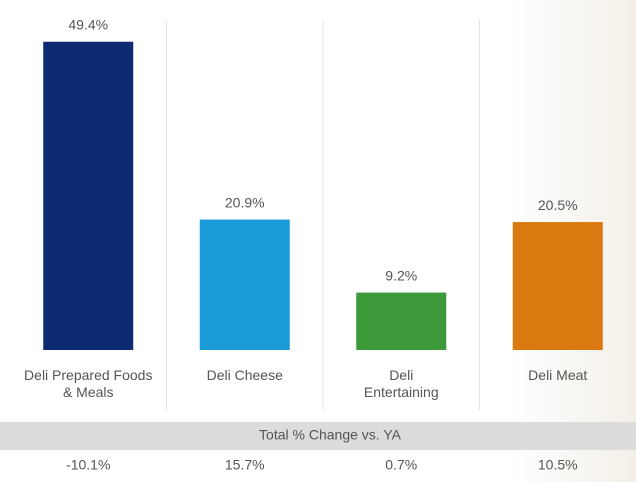  I want to click on change-value: 0.7%, so click(401, 465).